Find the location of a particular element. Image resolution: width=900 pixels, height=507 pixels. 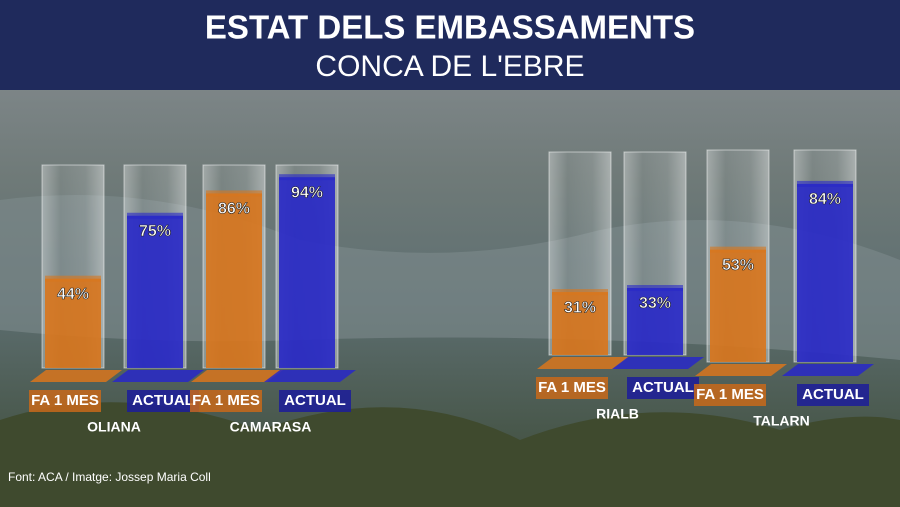

value-label: 75% is located at coordinates (155, 231).